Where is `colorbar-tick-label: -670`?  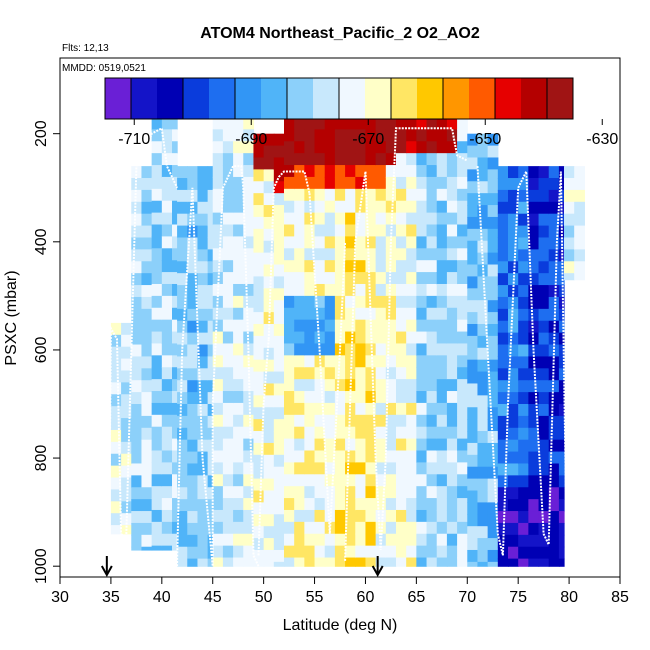
colorbar-tick-label: -670 is located at coordinates (368, 139).